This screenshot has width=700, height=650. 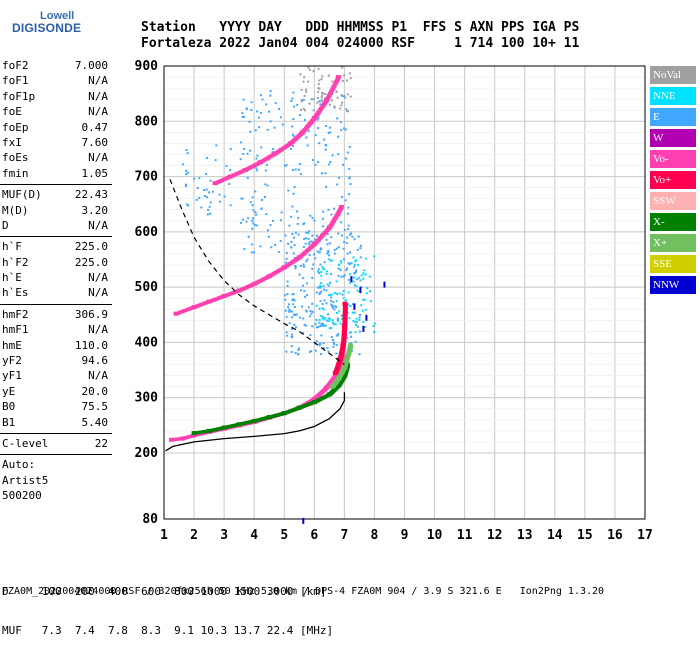 What do you see at coordinates (56, 455) in the screenshot?
I see `param-separator` at bounding box center [56, 455].